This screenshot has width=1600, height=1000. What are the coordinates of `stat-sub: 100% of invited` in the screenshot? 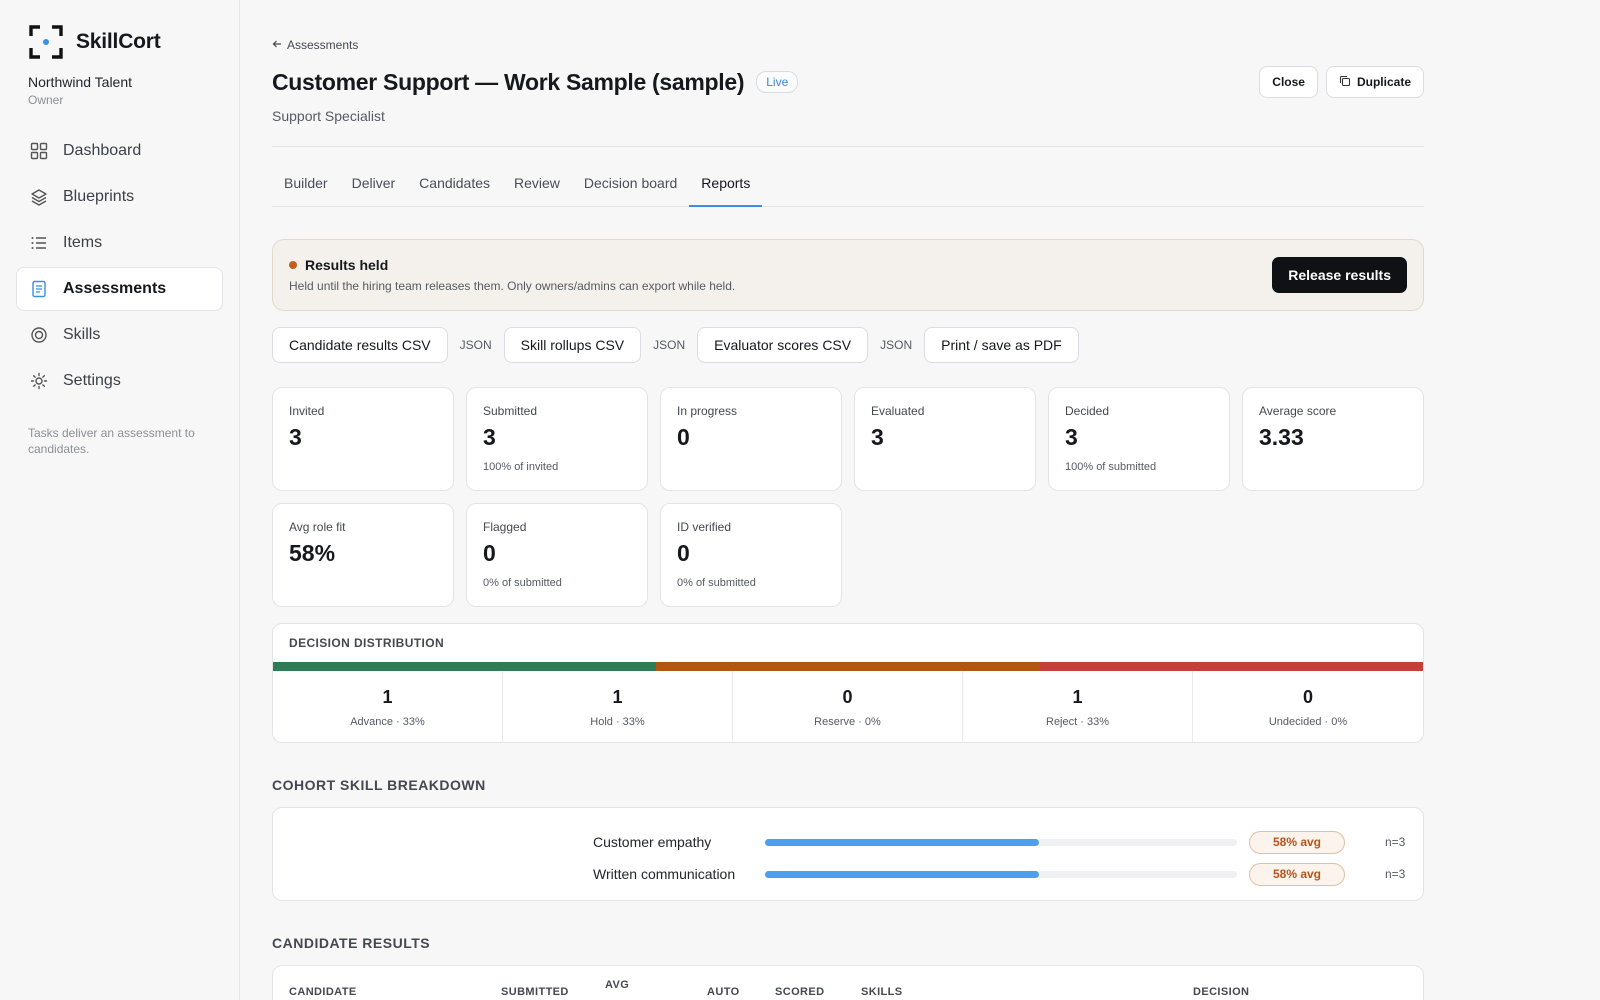 It's located at (521, 467).